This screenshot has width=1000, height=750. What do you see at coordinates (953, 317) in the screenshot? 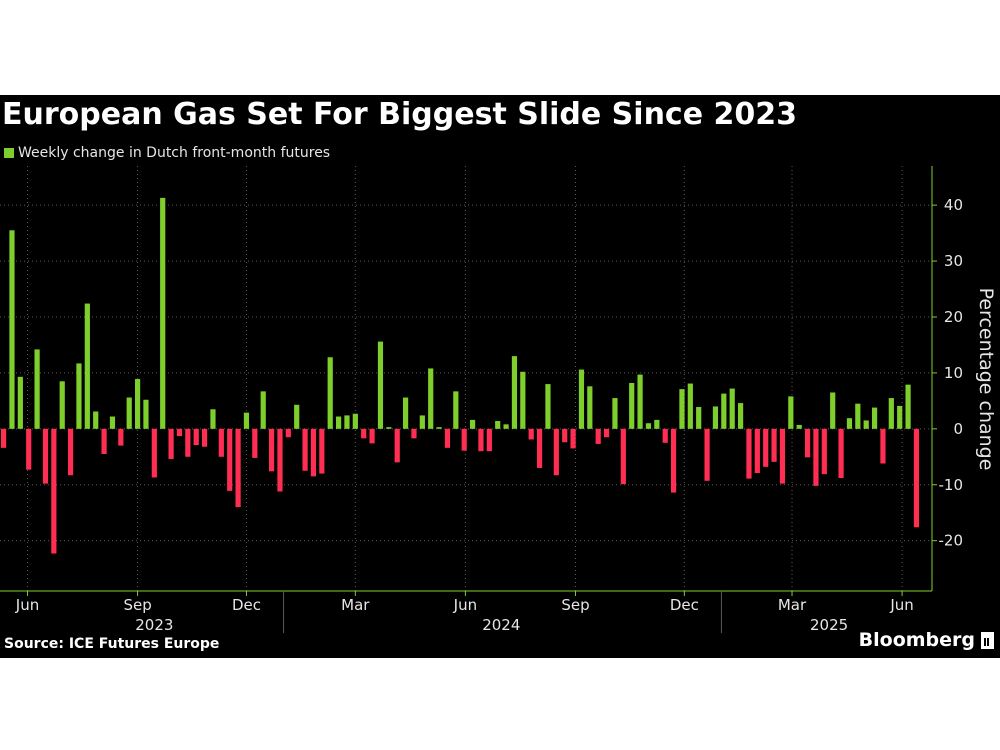
I see `y-tick-label: 20` at bounding box center [953, 317].